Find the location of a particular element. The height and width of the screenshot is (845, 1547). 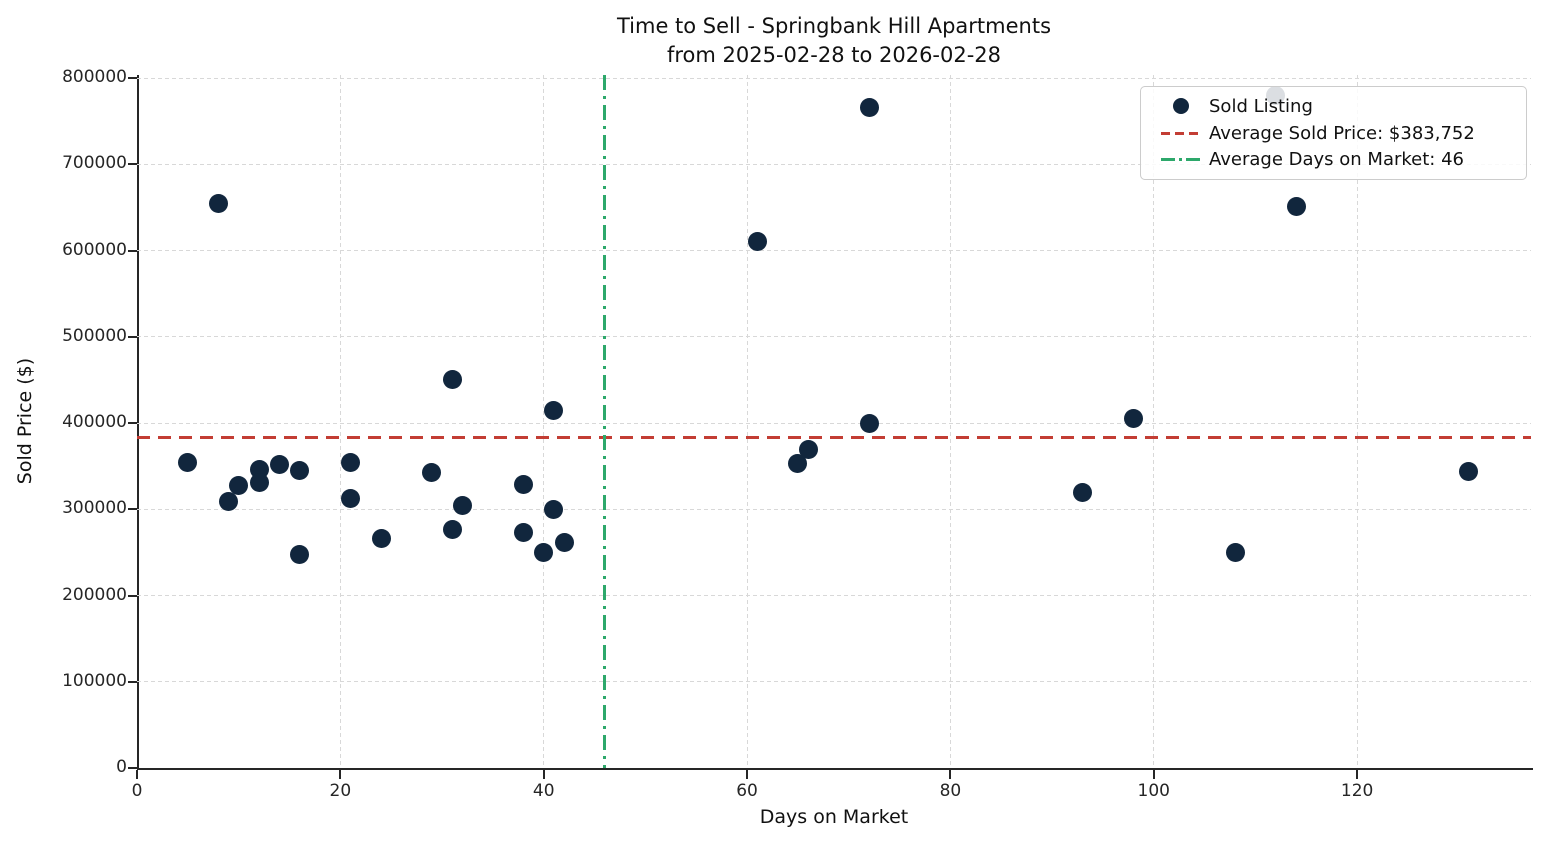

legend-item-avg-price: Average Sold Price: $383,752 is located at coordinates (1334, 133).